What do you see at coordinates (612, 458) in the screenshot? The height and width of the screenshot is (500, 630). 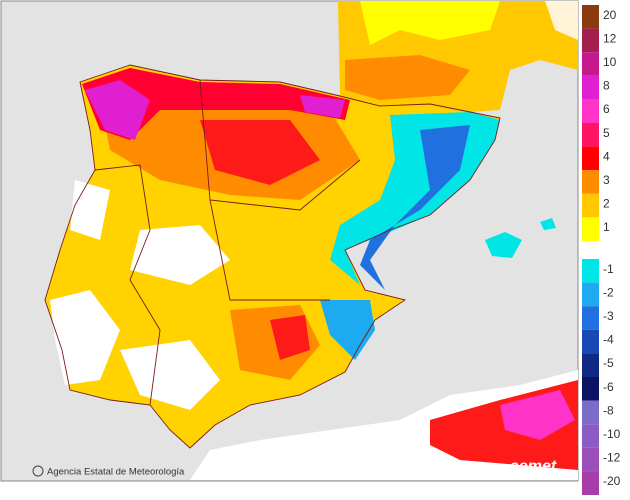 I see `legend-label: -12` at bounding box center [612, 458].